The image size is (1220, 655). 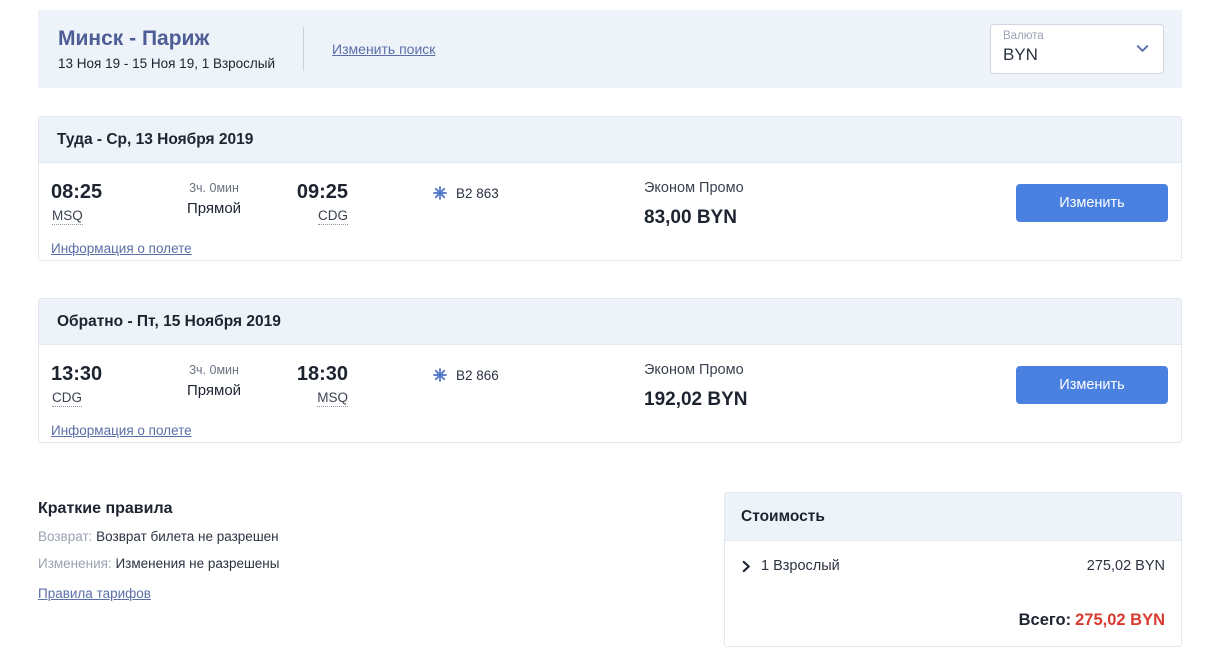 What do you see at coordinates (610, 322) in the screenshot?
I see `leg-header-return: Обратно - Пт, 15 Ноября 2019` at bounding box center [610, 322].